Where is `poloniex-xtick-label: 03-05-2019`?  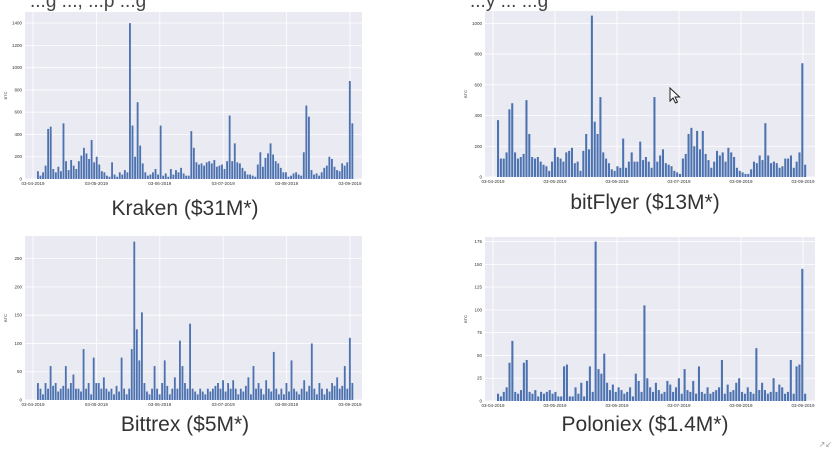 poloniex-xtick-label: 03-05-2019 is located at coordinates (555, 405).